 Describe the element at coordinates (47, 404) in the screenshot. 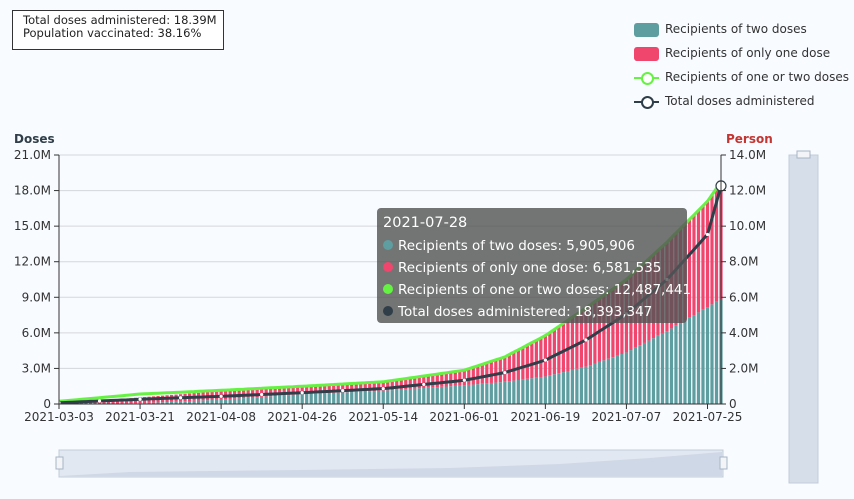

I see `y-left-tick-label: 0` at that location.